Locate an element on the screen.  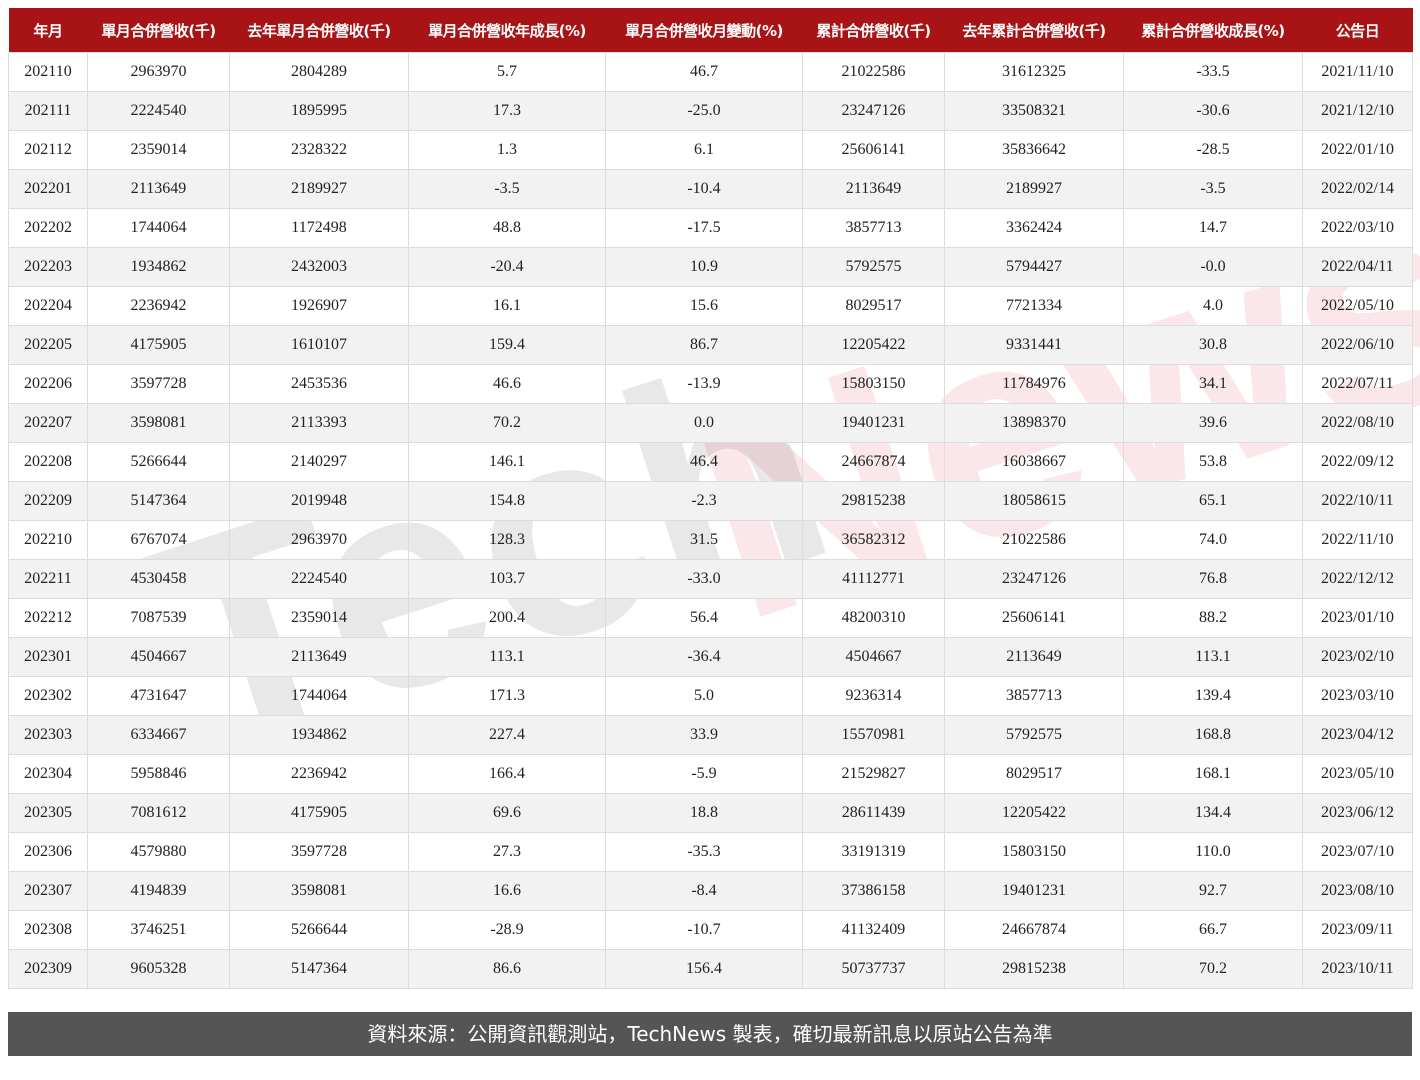
cell-last-year-monthly-revenue: 2236942 is located at coordinates (319, 774).